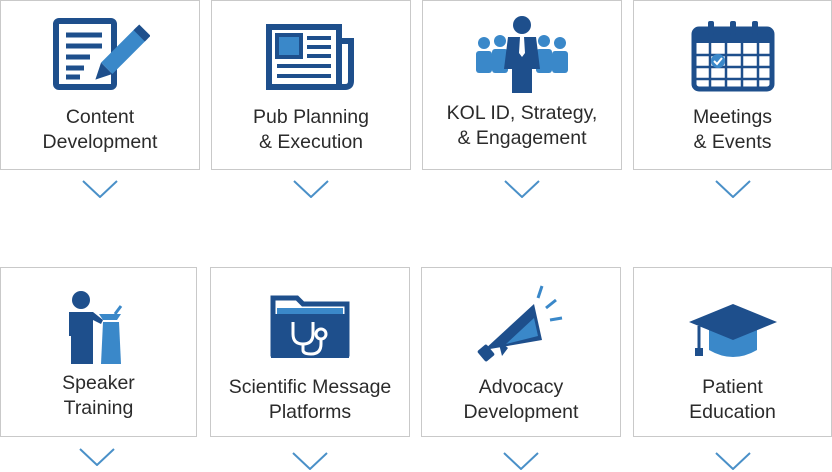  I want to click on expand-advocacy-development-chevron, so click(521, 461).